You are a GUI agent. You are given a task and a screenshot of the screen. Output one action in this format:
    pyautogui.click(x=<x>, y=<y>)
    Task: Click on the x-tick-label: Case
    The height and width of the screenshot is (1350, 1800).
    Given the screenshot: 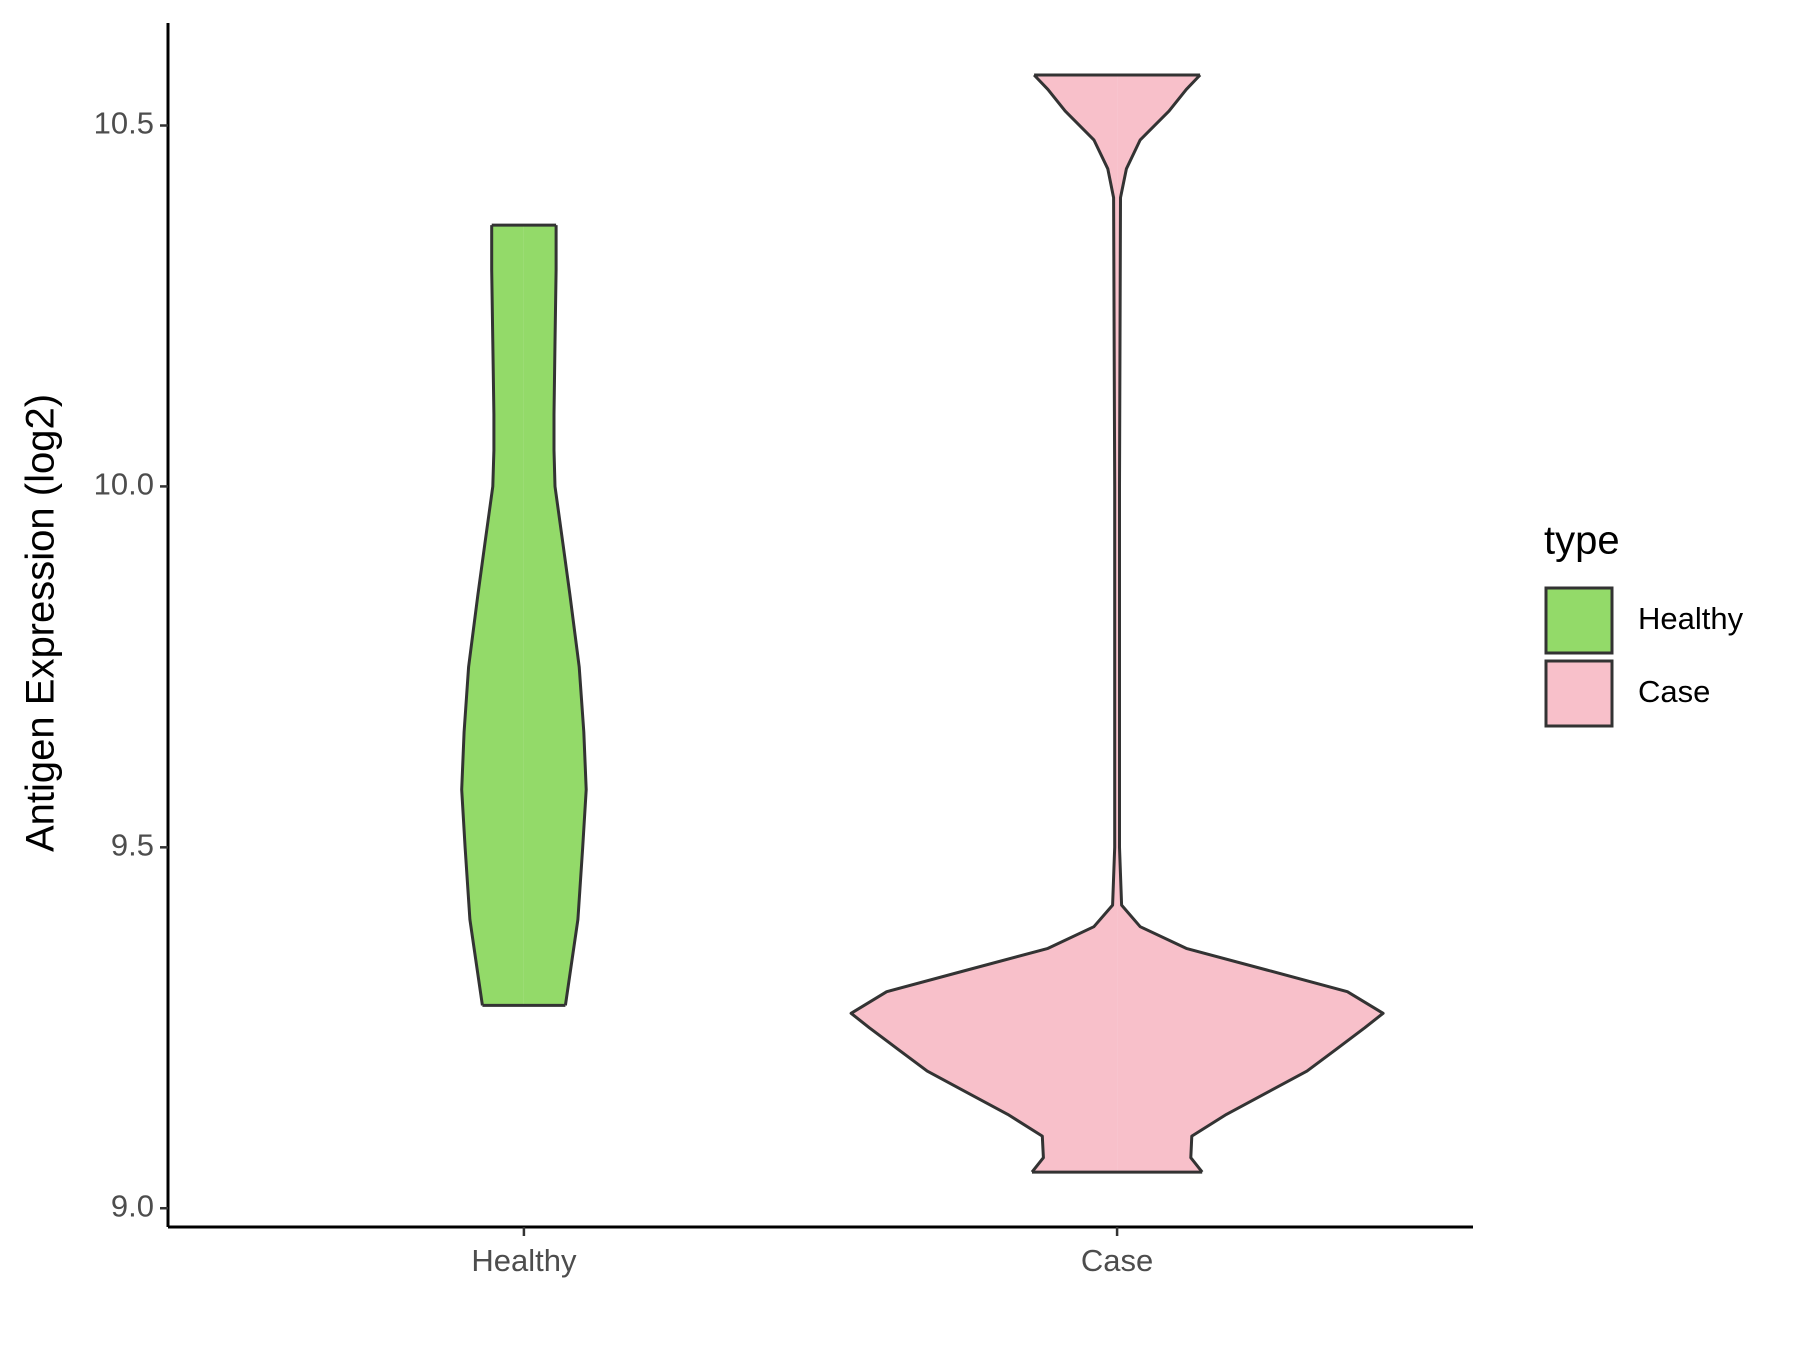 What is the action you would take?
    pyautogui.click(x=1117, y=1260)
    